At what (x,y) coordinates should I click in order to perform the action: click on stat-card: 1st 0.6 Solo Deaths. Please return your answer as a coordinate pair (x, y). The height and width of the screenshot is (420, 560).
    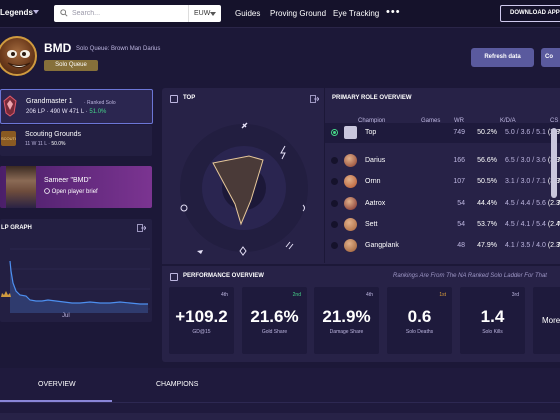
    Looking at the image, I should click on (419, 320).